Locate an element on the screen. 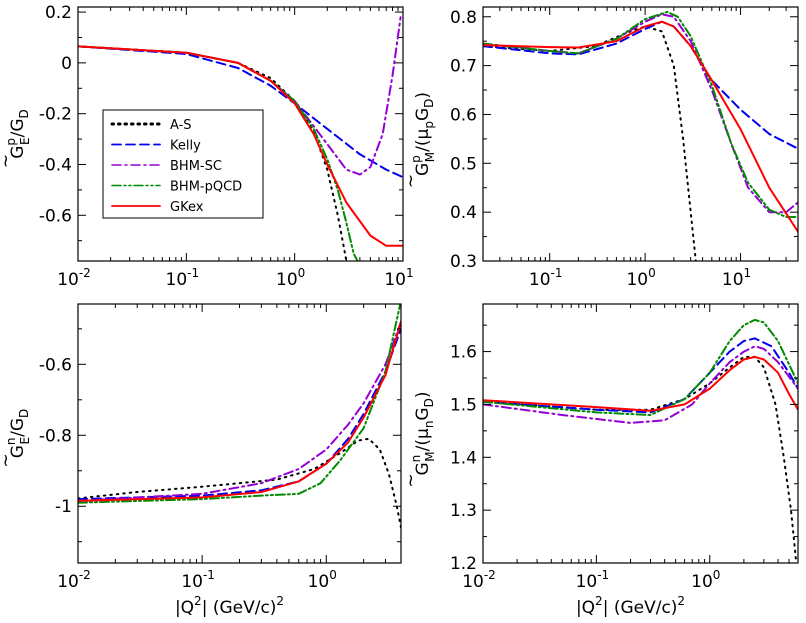 This screenshot has height=623, width=806. y-axis-label-GEp: GpE/GD is located at coordinates (18, 134).